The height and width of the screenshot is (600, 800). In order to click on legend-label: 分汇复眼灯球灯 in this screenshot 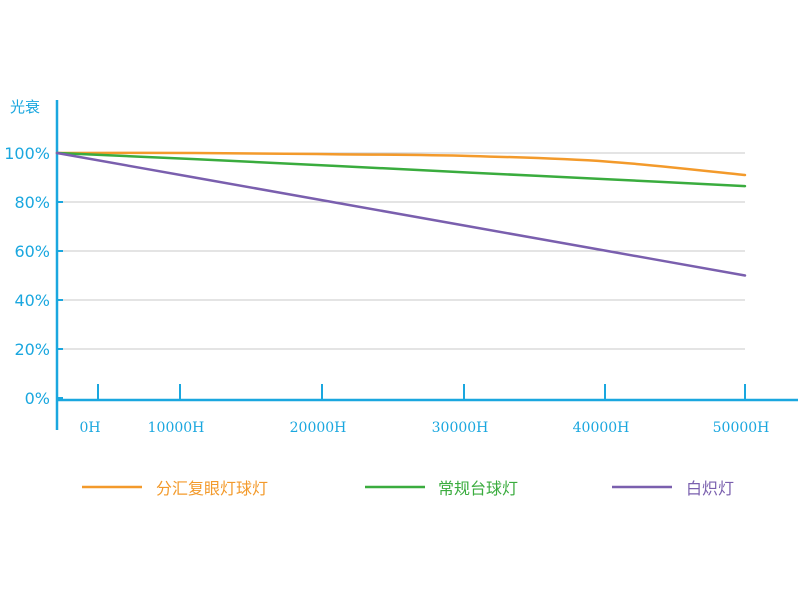, I will do `click(212, 488)`.